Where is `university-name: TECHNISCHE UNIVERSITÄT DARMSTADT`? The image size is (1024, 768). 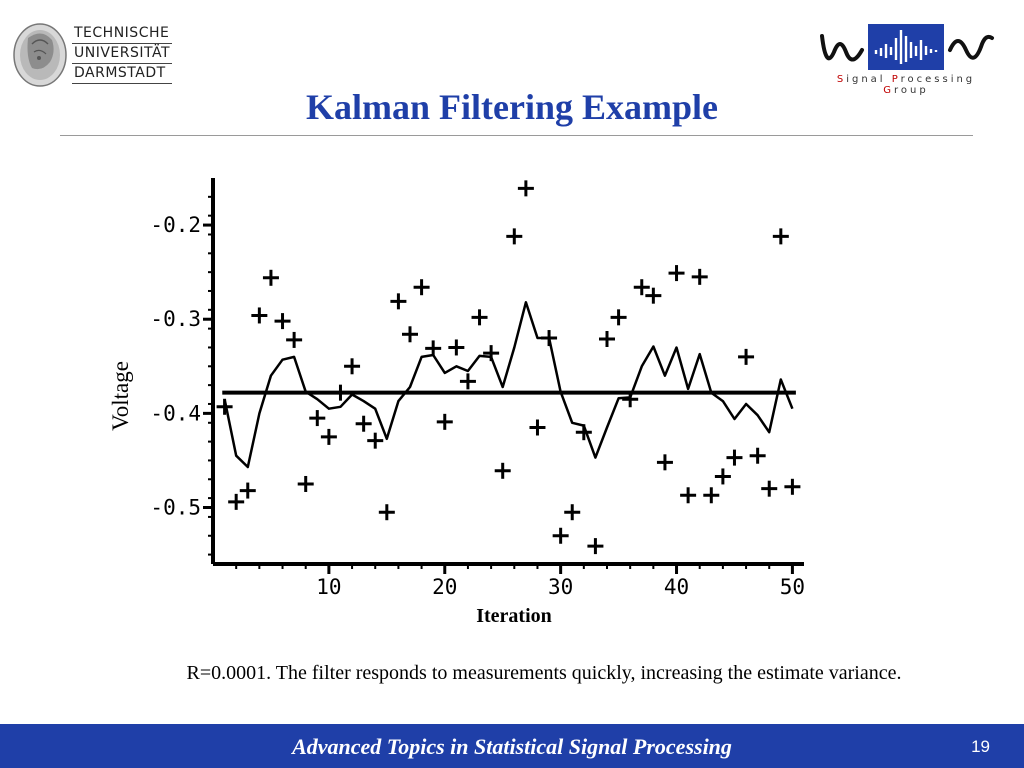
university-name: TECHNISCHE UNIVERSITÄT DARMSTADT is located at coordinates (122, 54).